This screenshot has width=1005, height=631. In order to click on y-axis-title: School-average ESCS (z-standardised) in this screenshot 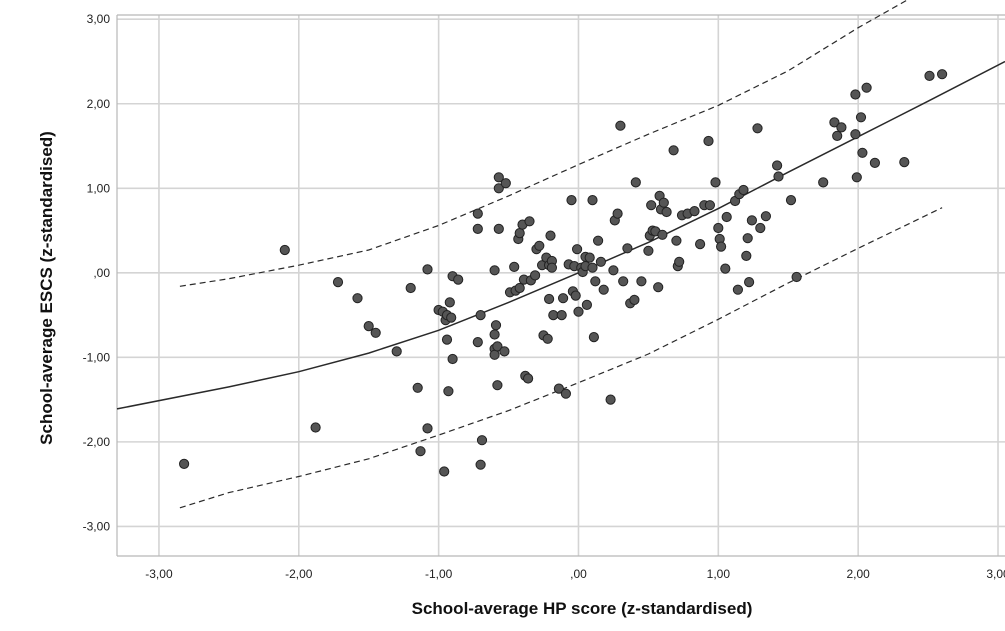, I will do `click(46, 288)`.